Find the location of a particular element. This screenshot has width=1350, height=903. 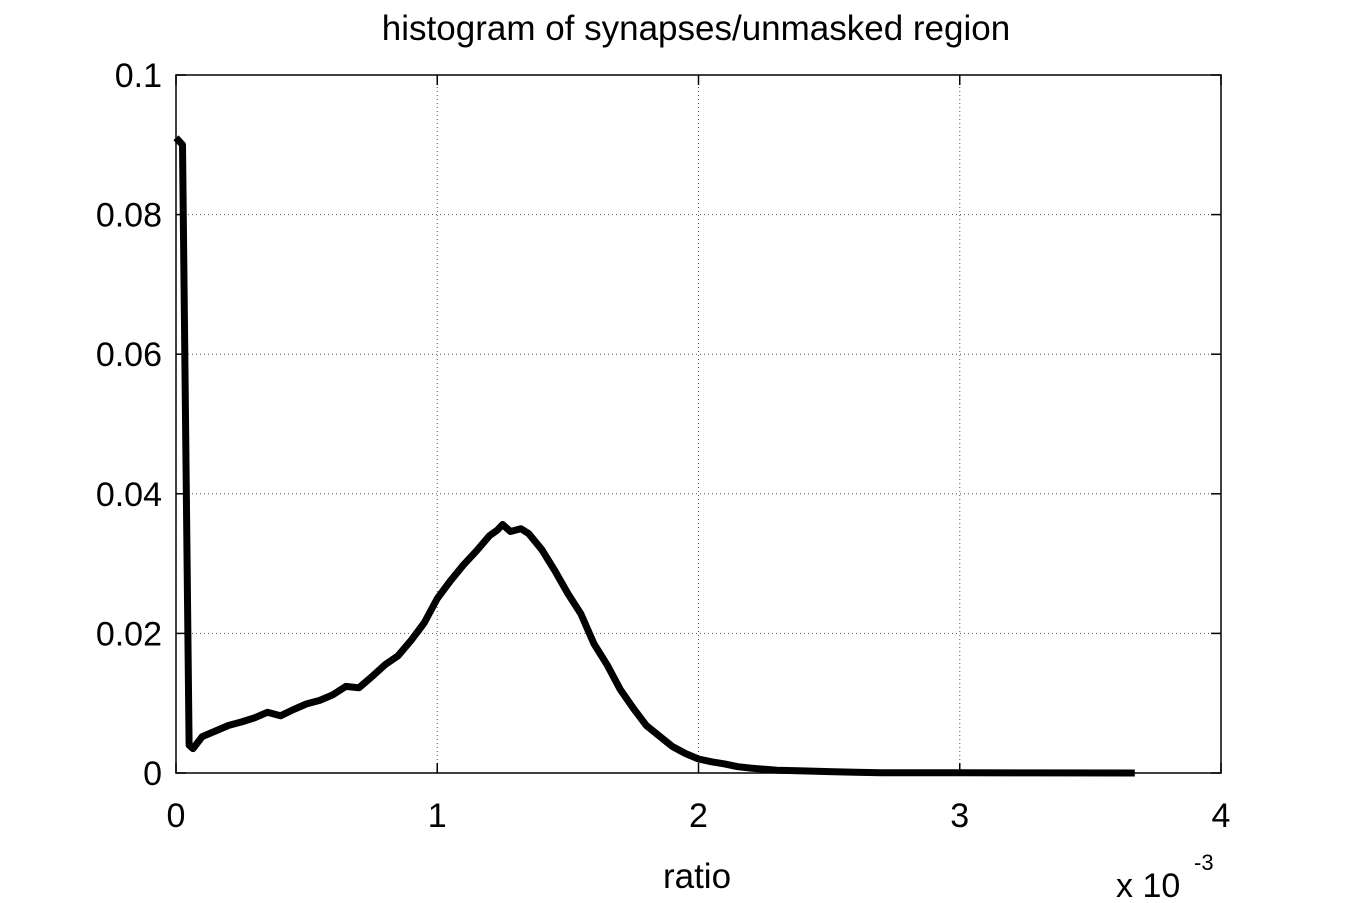

x-tick-label: 3 is located at coordinates (959, 816).